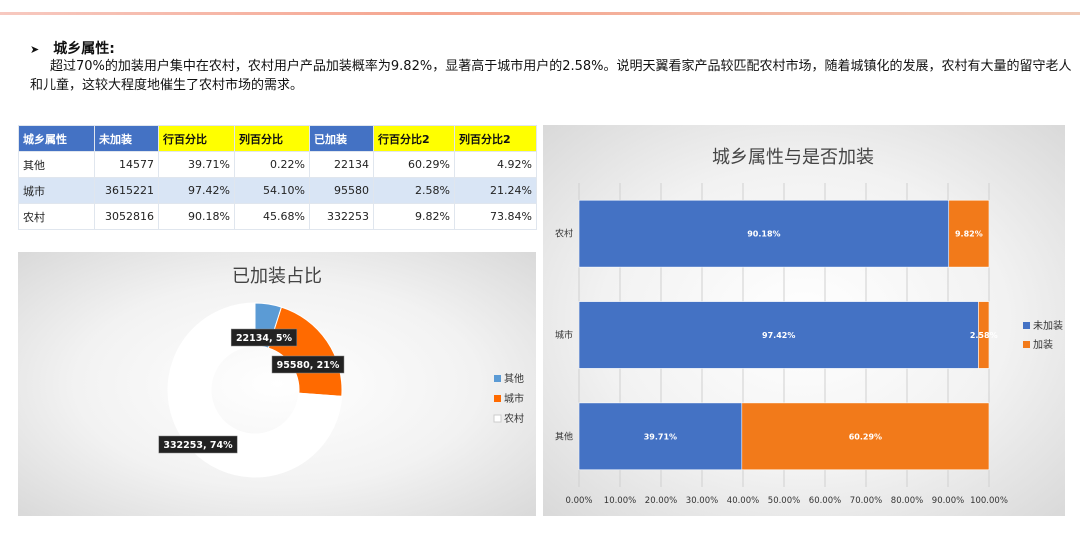 This screenshot has width=1080, height=539. What do you see at coordinates (414, 190) in the screenshot?
I see `table-cell: 2.58%` at bounding box center [414, 190].